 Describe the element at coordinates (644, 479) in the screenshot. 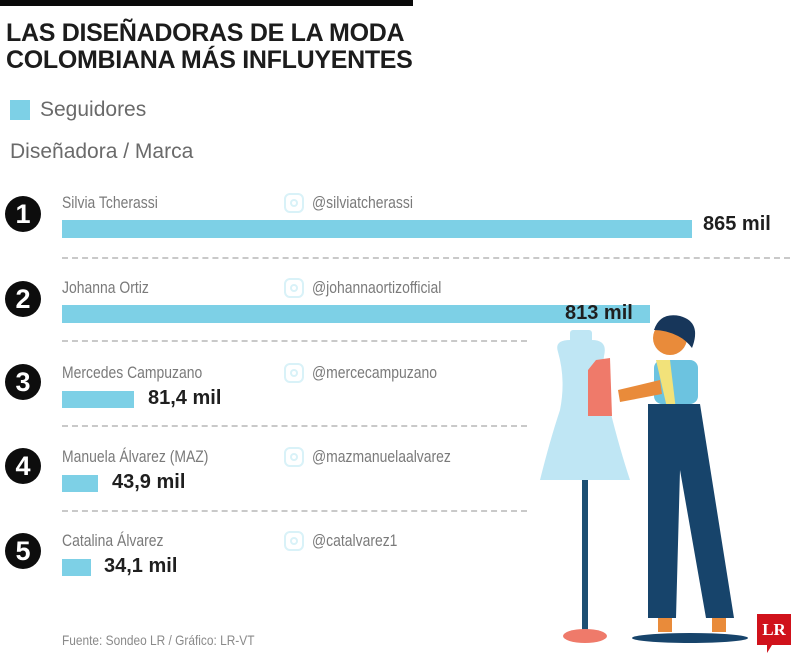

I see `designer-illustration` at that location.